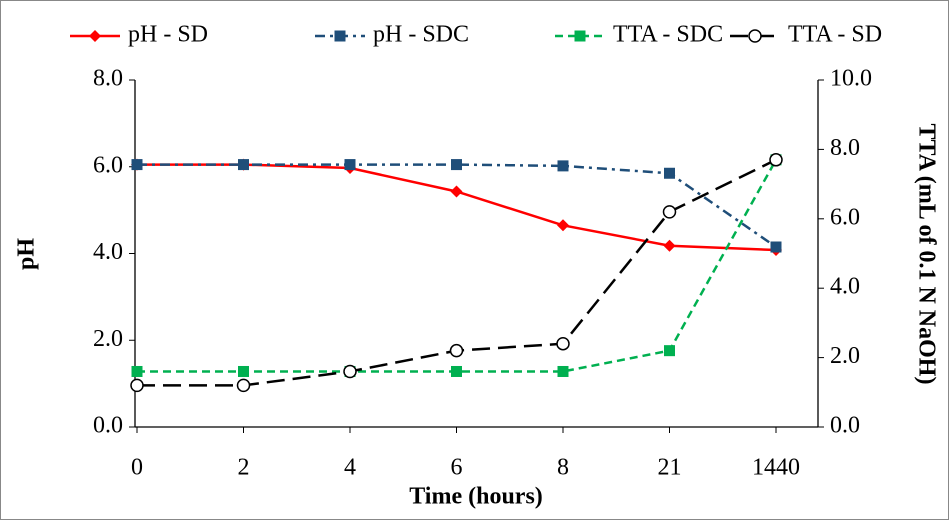 The width and height of the screenshot is (949, 520). I want to click on y2-tick-label: 8.0, so click(845, 148).